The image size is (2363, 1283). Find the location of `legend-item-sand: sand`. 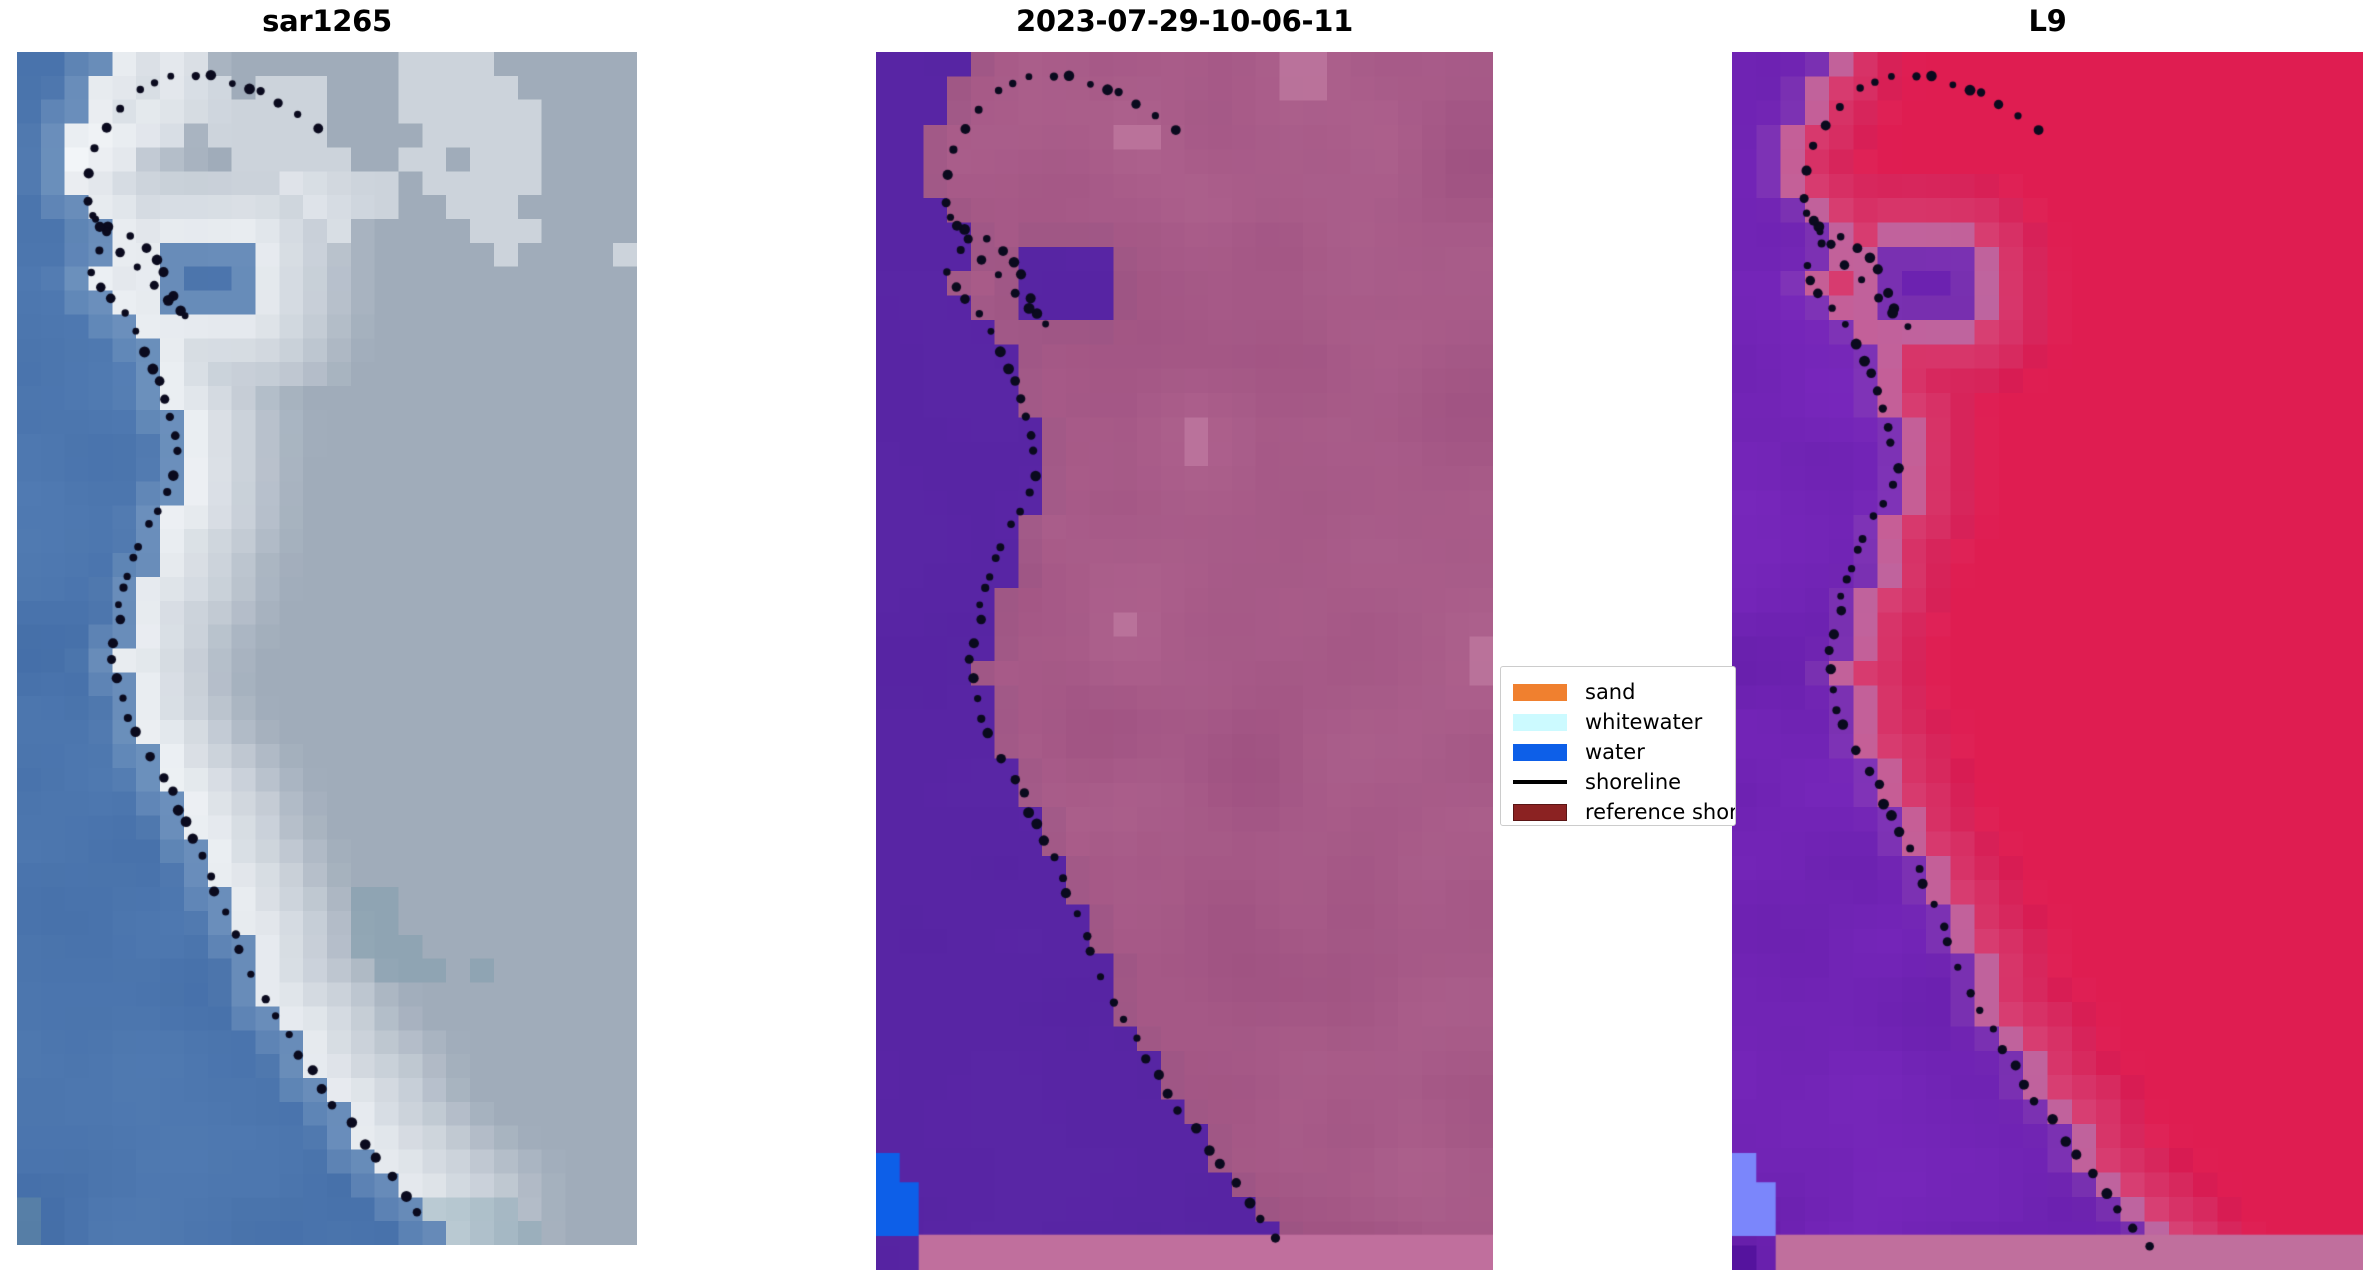

legend-item-sand: sand is located at coordinates (1618, 692).